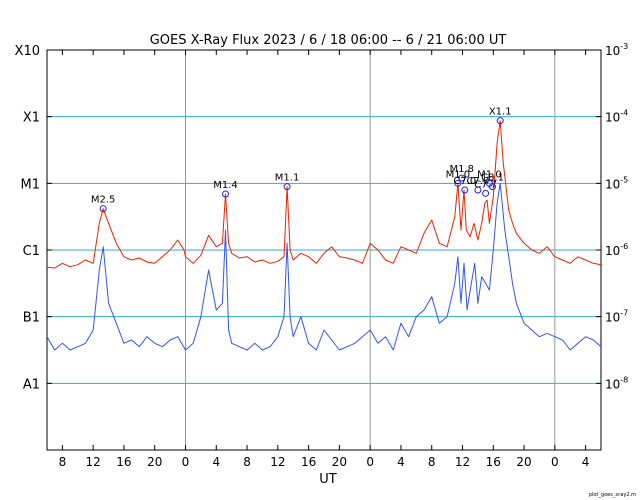 This screenshot has width=640, height=500. Describe the element at coordinates (225, 185) in the screenshot. I see `flare-label: M1.4` at that location.